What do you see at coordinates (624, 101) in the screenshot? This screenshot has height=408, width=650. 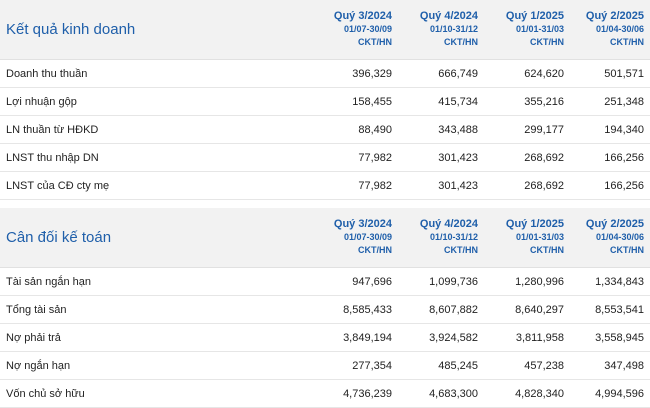 I see `row-value: 251,348` at bounding box center [624, 101].